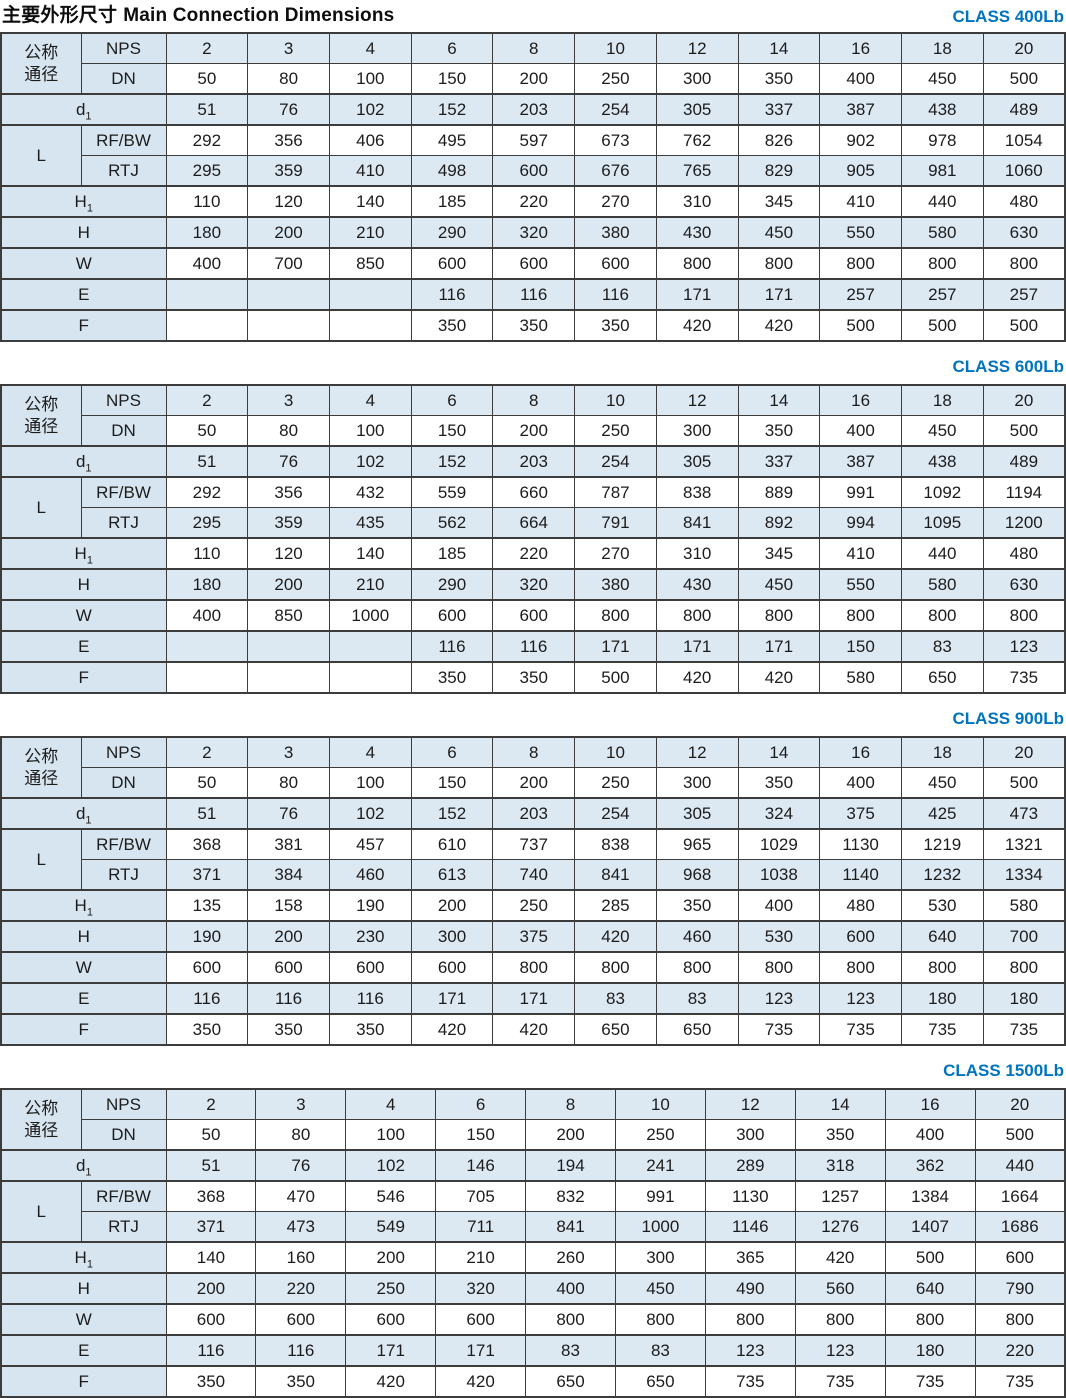 This screenshot has height=1398, width=1066. I want to click on cell-l-rf-bw: 368, so click(207, 844).